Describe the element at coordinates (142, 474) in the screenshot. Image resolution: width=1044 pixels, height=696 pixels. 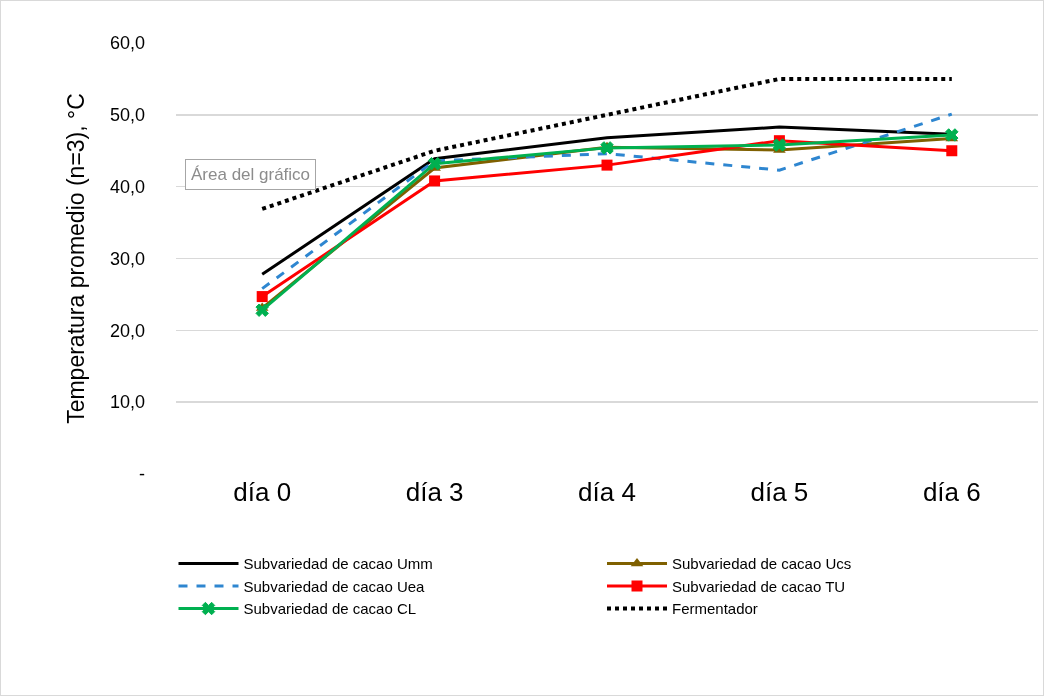
I see `y-tick-label: -` at that location.